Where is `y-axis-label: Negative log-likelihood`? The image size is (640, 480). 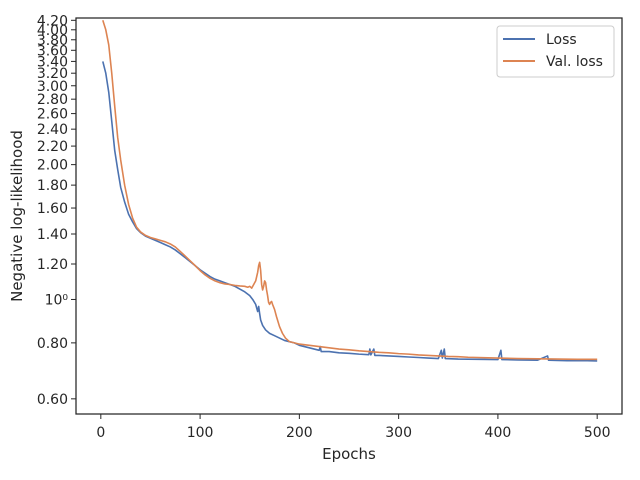
y-axis-label: Negative log-likelihood is located at coordinates (17, 216).